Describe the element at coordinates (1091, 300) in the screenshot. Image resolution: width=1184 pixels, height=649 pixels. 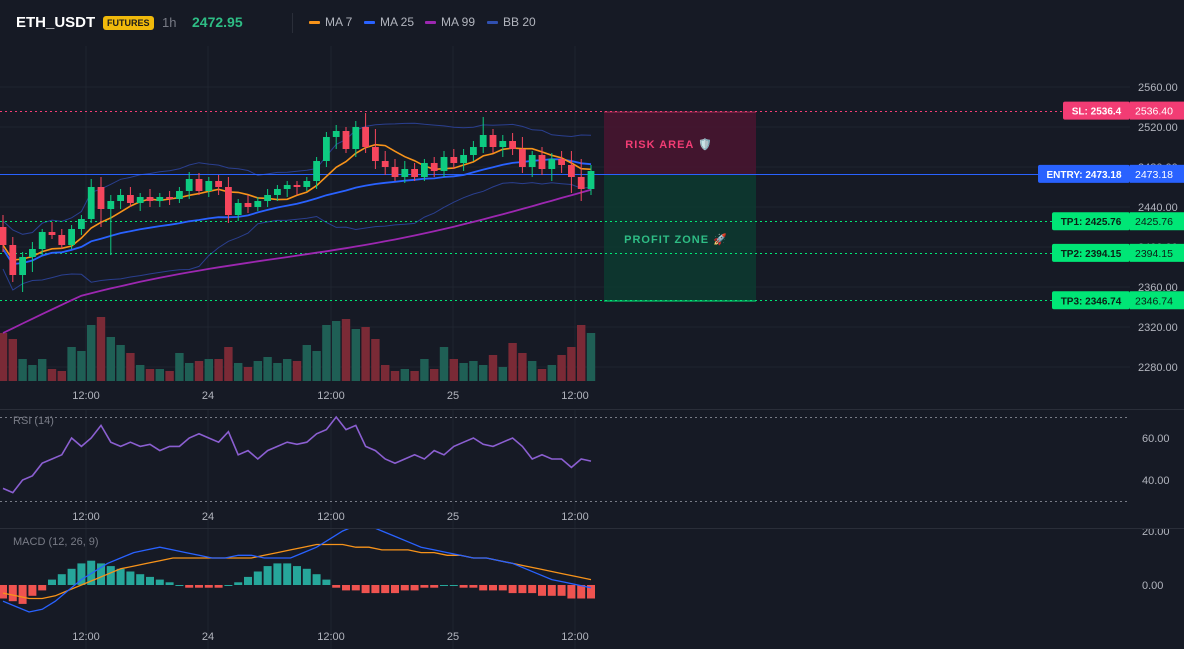
I see `tp3-tag-bg` at that location.